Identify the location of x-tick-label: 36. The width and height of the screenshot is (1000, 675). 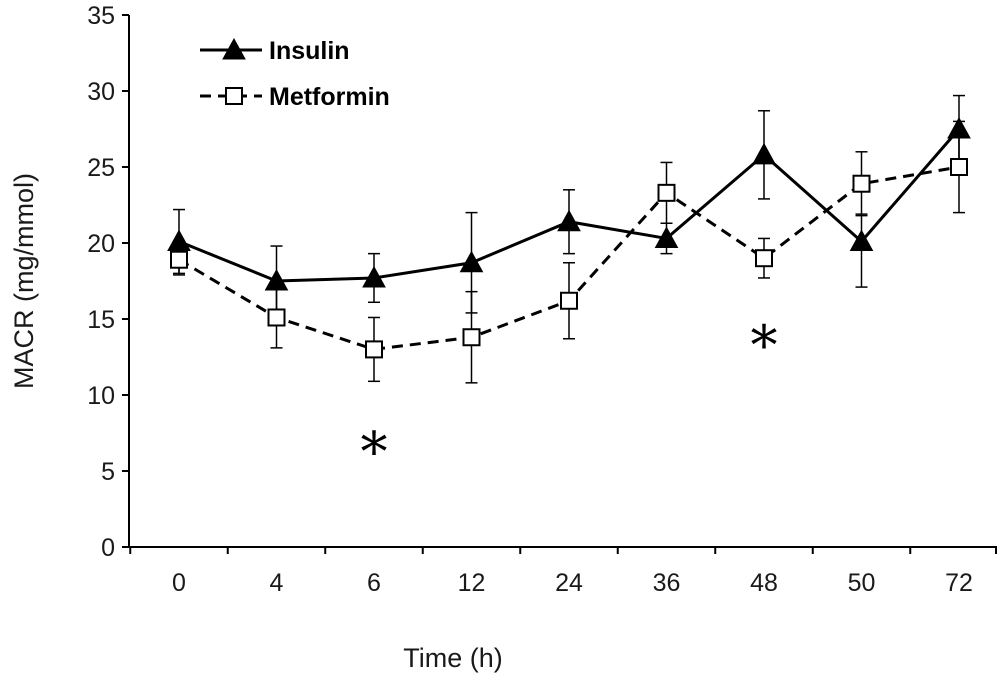
(667, 583).